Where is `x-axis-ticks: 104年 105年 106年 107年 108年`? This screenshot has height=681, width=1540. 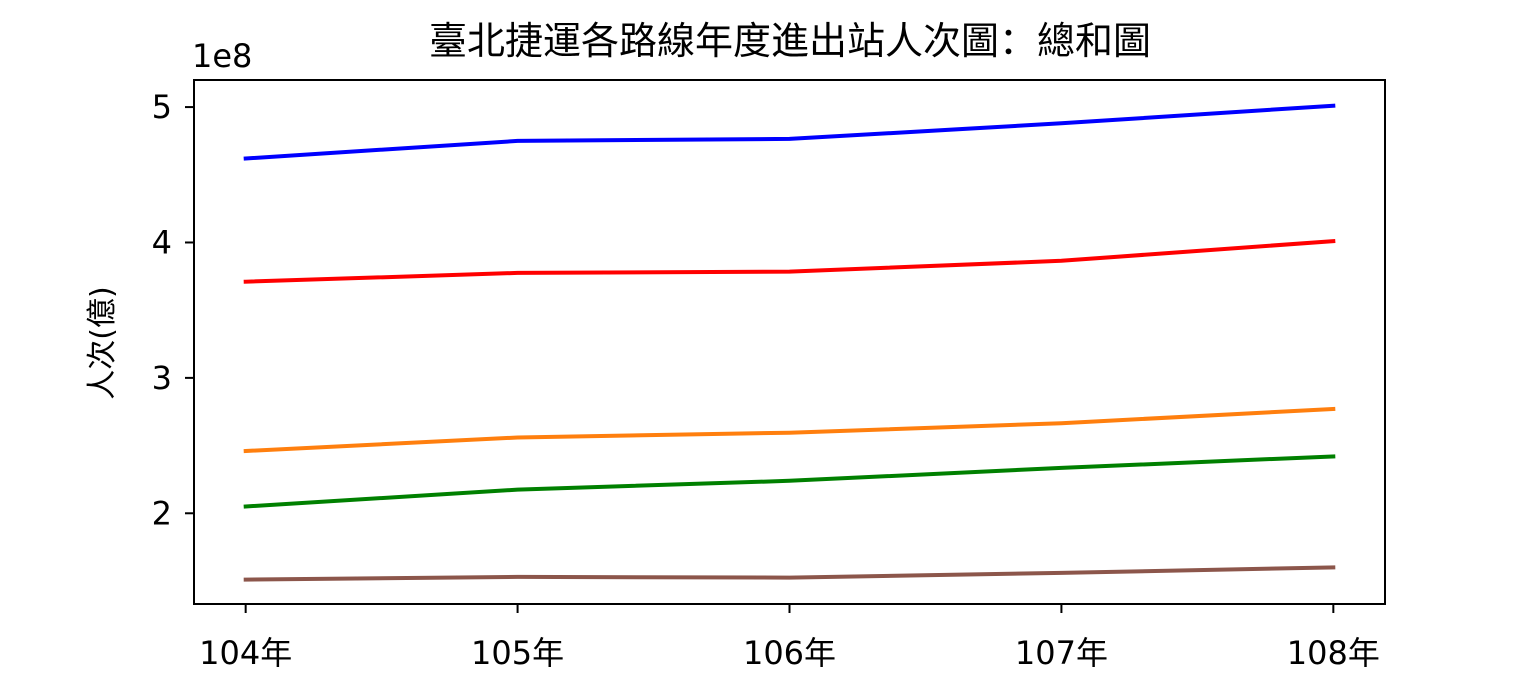 x-axis-ticks: 104年 105年 106年 107年 108年 is located at coordinates (789, 638).